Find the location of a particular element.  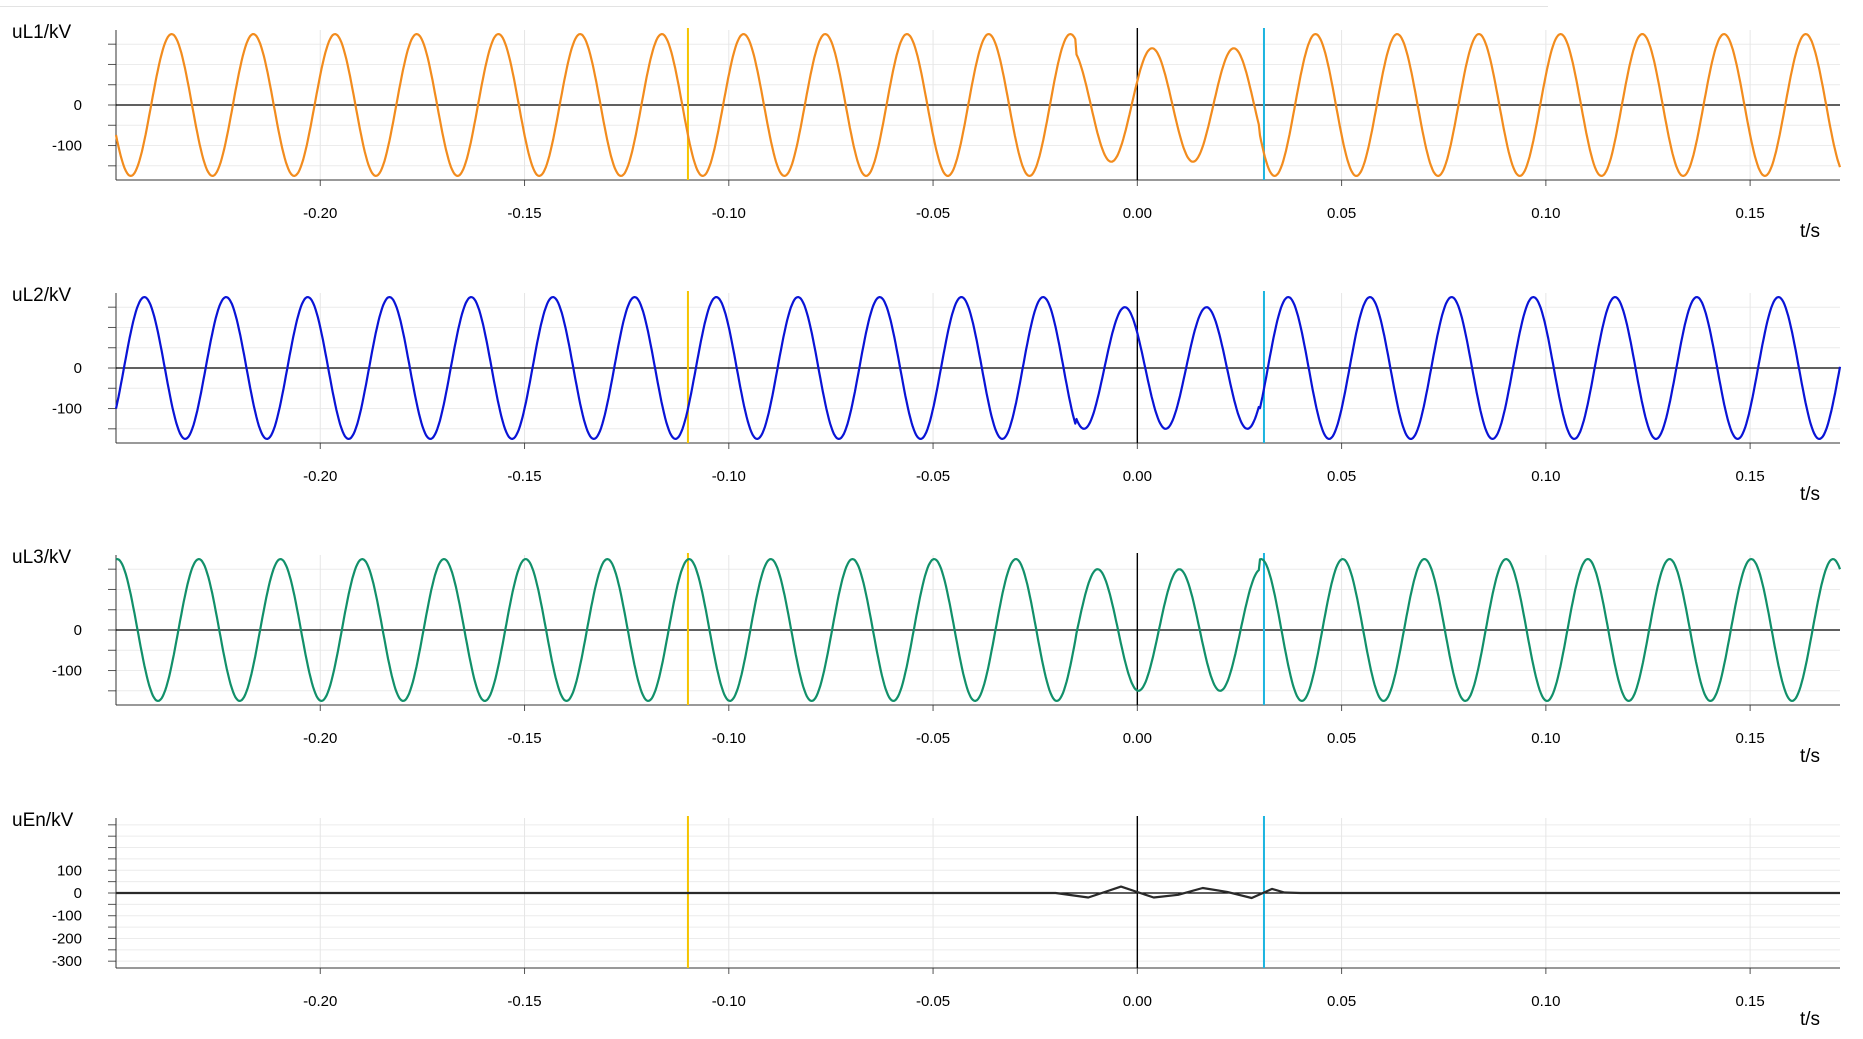

y-tick-label: -300 is located at coordinates (67, 961).